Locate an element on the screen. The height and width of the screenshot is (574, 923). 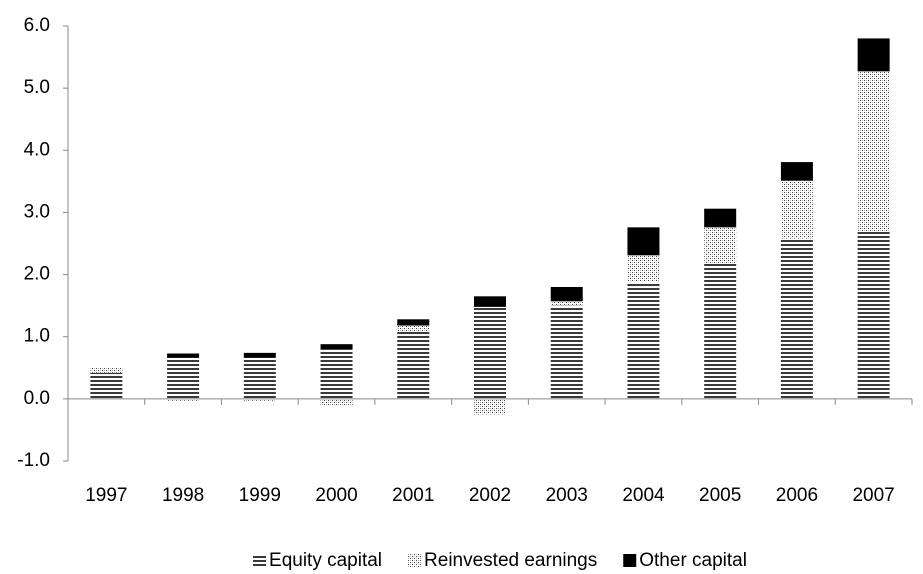
y-tick-label: -1.0 is located at coordinates (33, 460).